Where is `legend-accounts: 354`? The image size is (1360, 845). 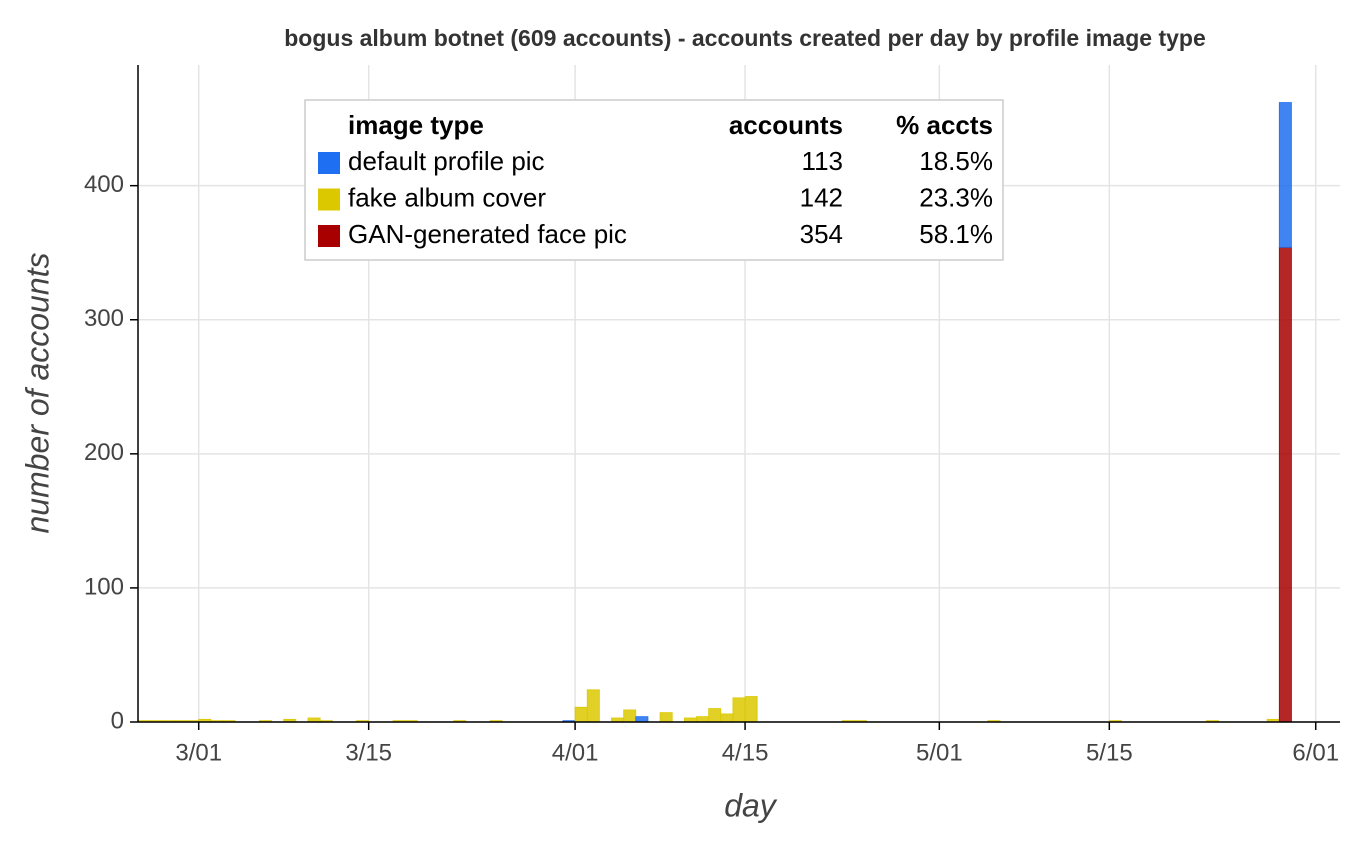
legend-accounts: 354 is located at coordinates (821, 234).